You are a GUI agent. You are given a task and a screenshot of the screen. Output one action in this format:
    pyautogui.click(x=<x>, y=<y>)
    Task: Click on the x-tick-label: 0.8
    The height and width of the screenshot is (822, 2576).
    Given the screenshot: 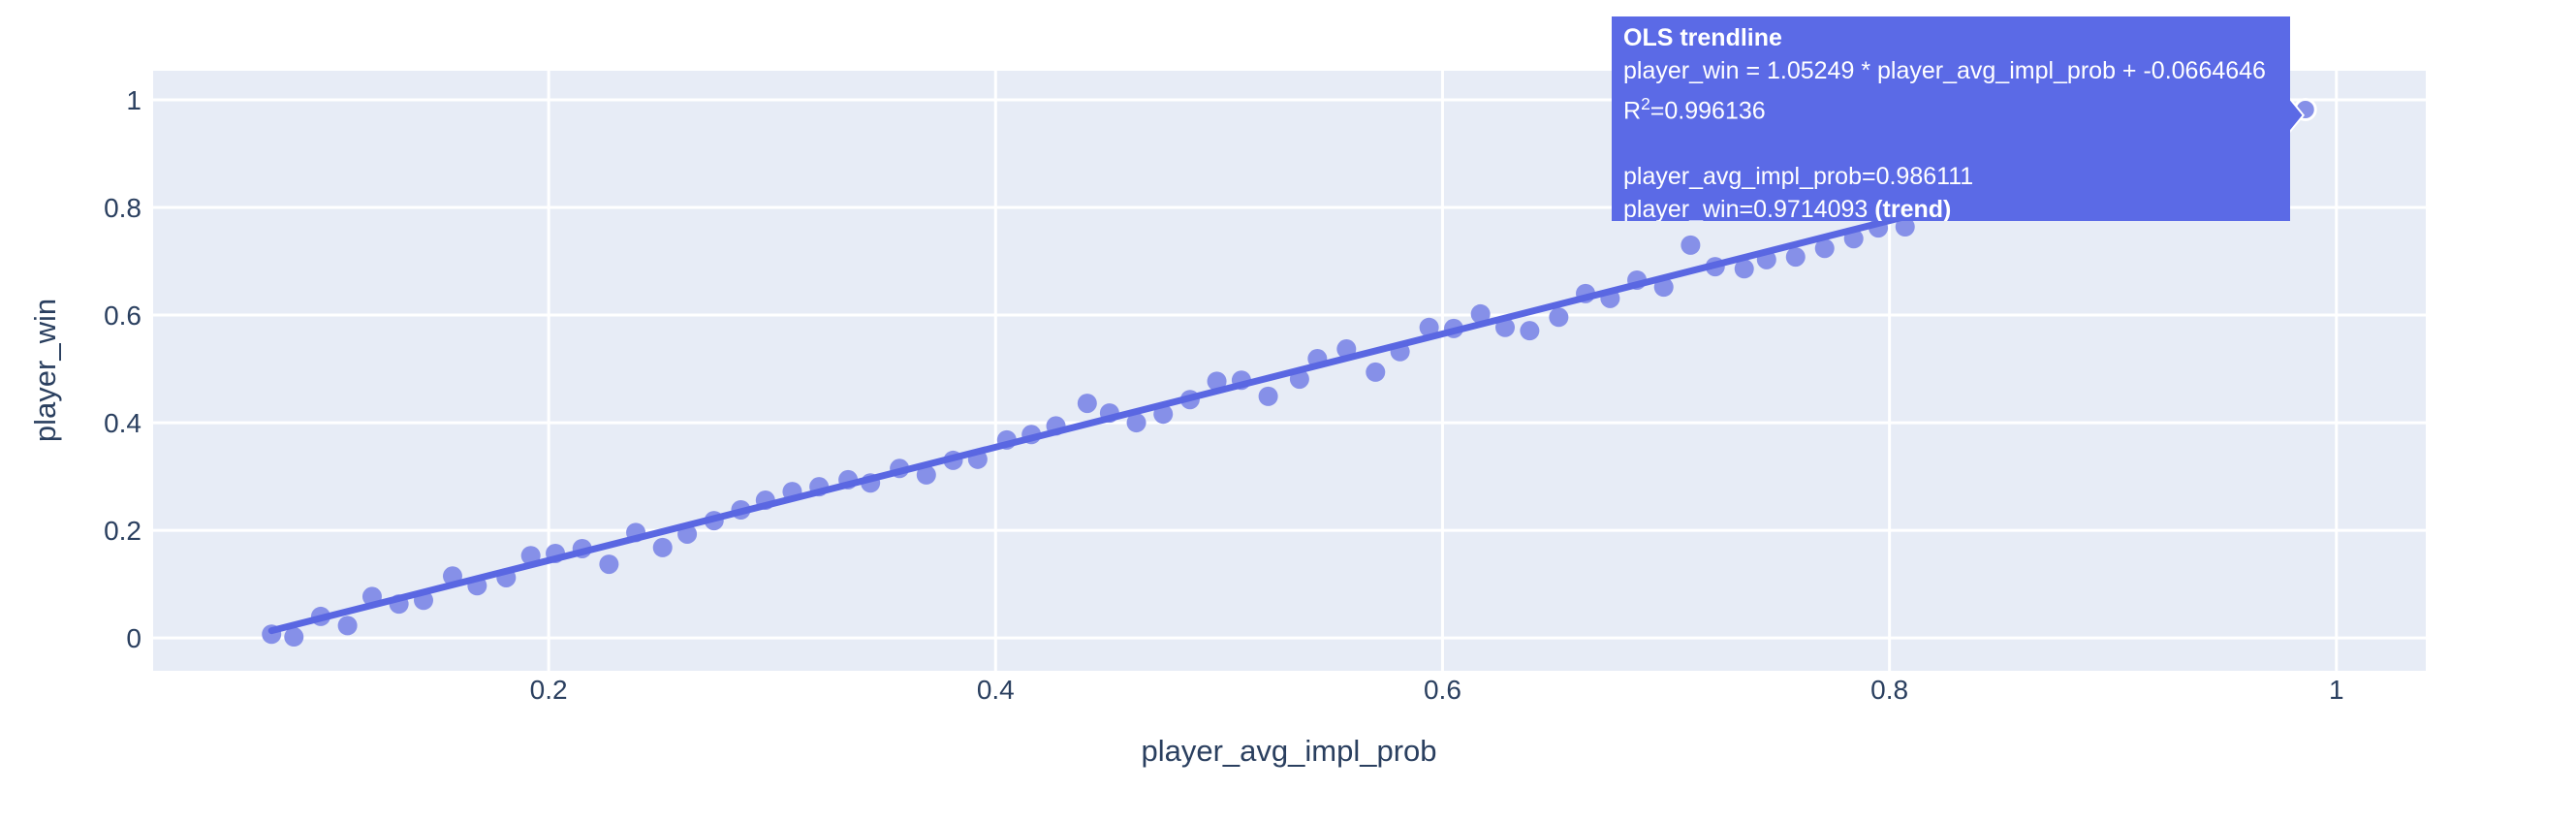 What is the action you would take?
    pyautogui.click(x=1889, y=690)
    